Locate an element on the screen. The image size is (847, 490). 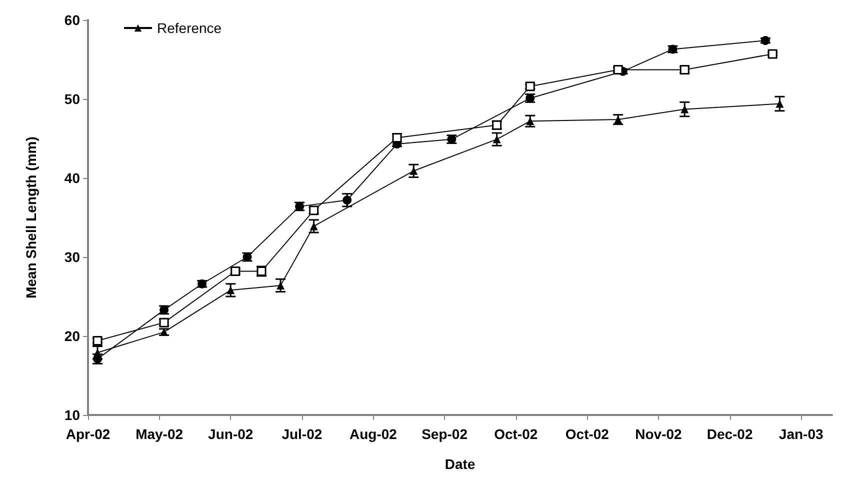
y-tick-label: 30 is located at coordinates (72, 257).